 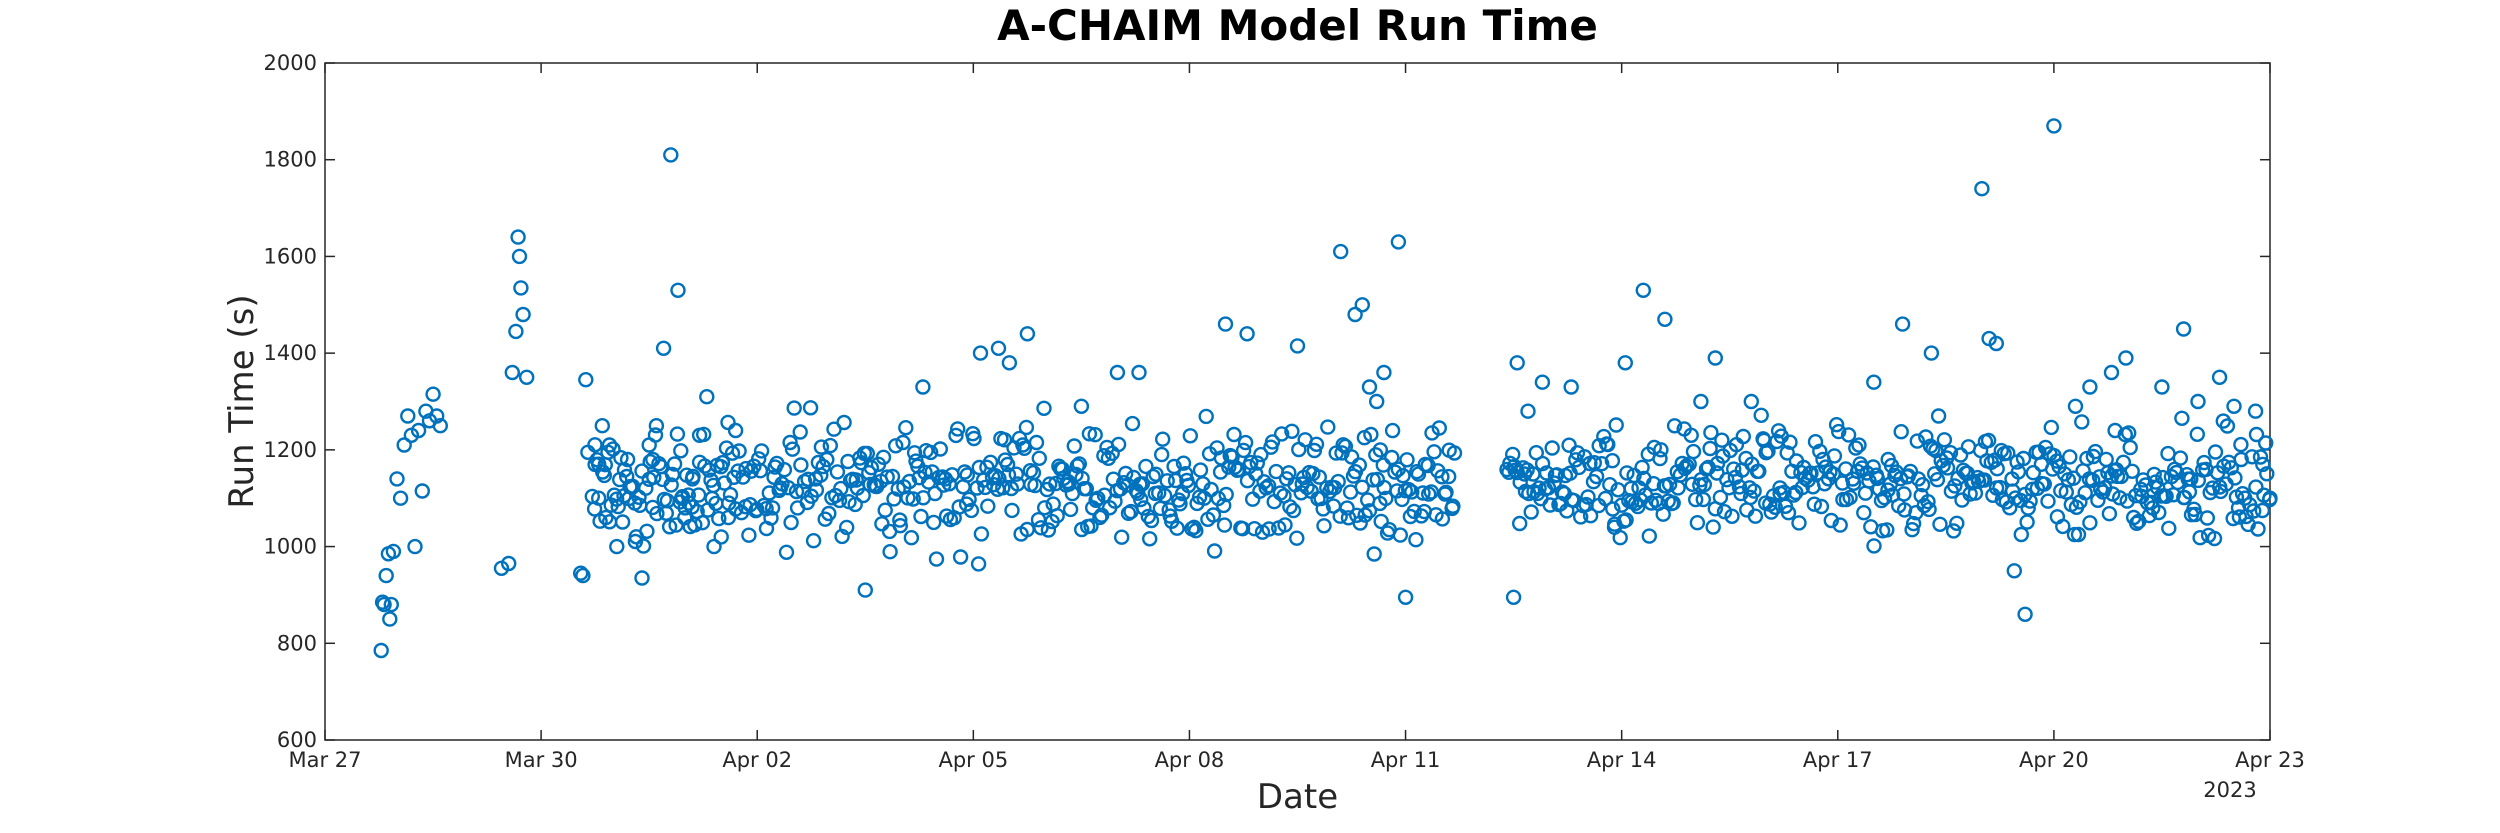 I want to click on y-tick-label: 1400, so click(x=290, y=353).